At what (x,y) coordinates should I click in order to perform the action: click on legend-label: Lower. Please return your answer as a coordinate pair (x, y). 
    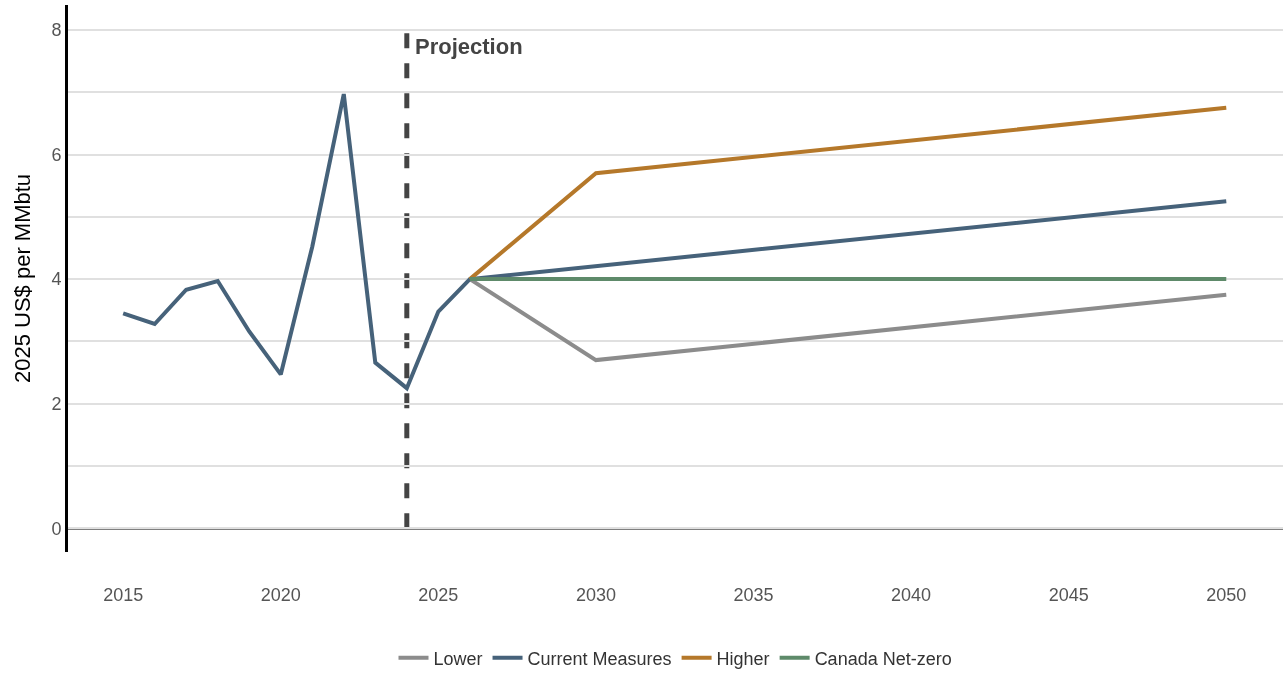
    Looking at the image, I should click on (458, 658).